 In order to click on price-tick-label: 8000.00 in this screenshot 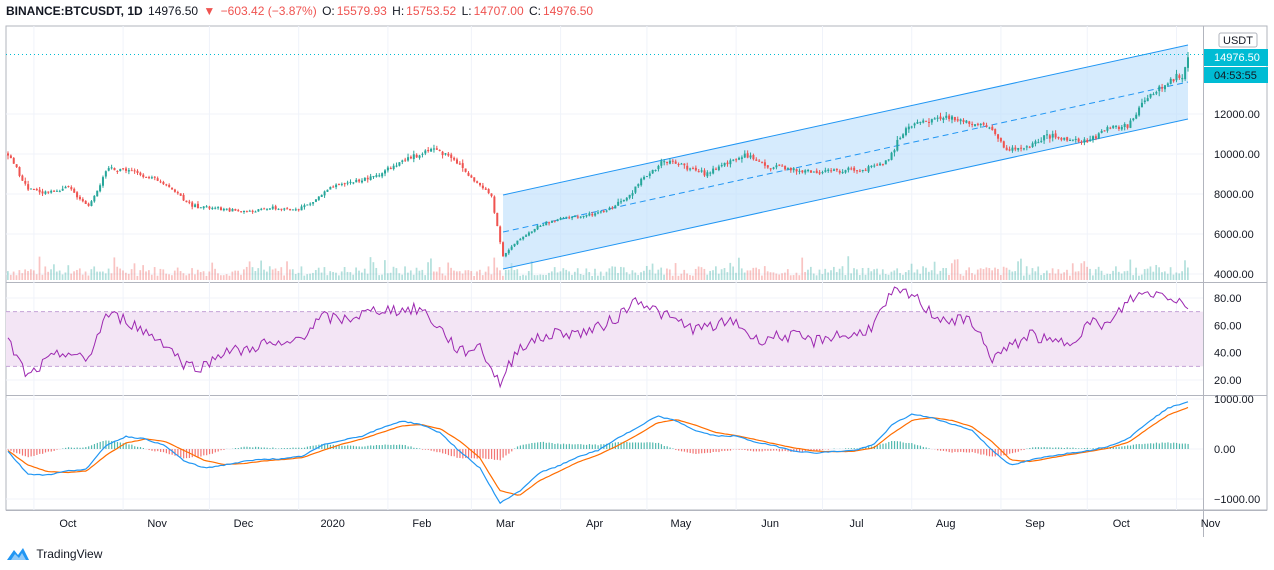, I will do `click(1234, 195)`.